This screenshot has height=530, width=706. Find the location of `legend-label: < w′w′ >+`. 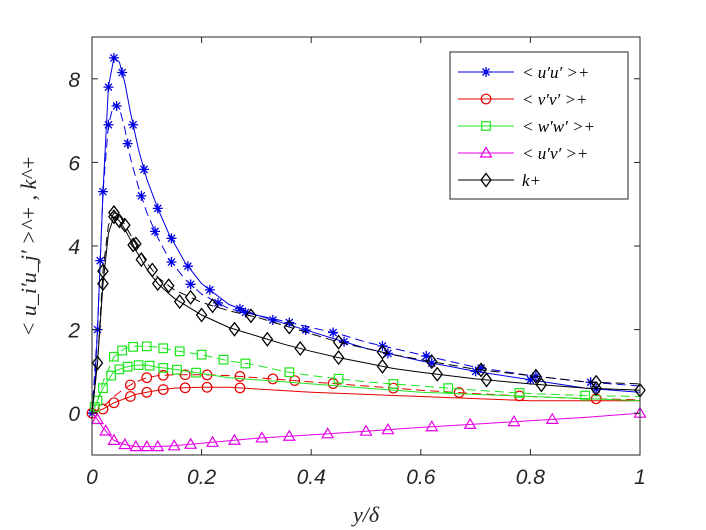

legend-label: < w′w′ >+ is located at coordinates (558, 126).